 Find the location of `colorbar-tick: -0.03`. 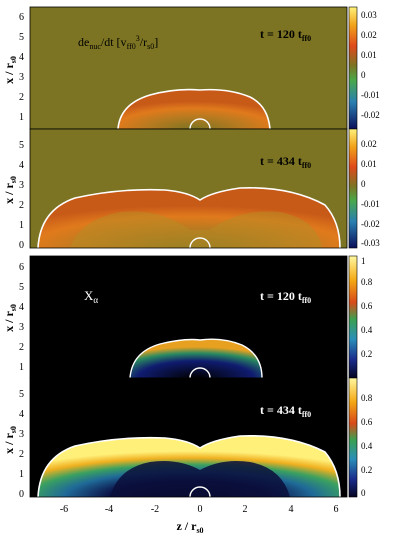

colorbar-tick: -0.03 is located at coordinates (370, 243).